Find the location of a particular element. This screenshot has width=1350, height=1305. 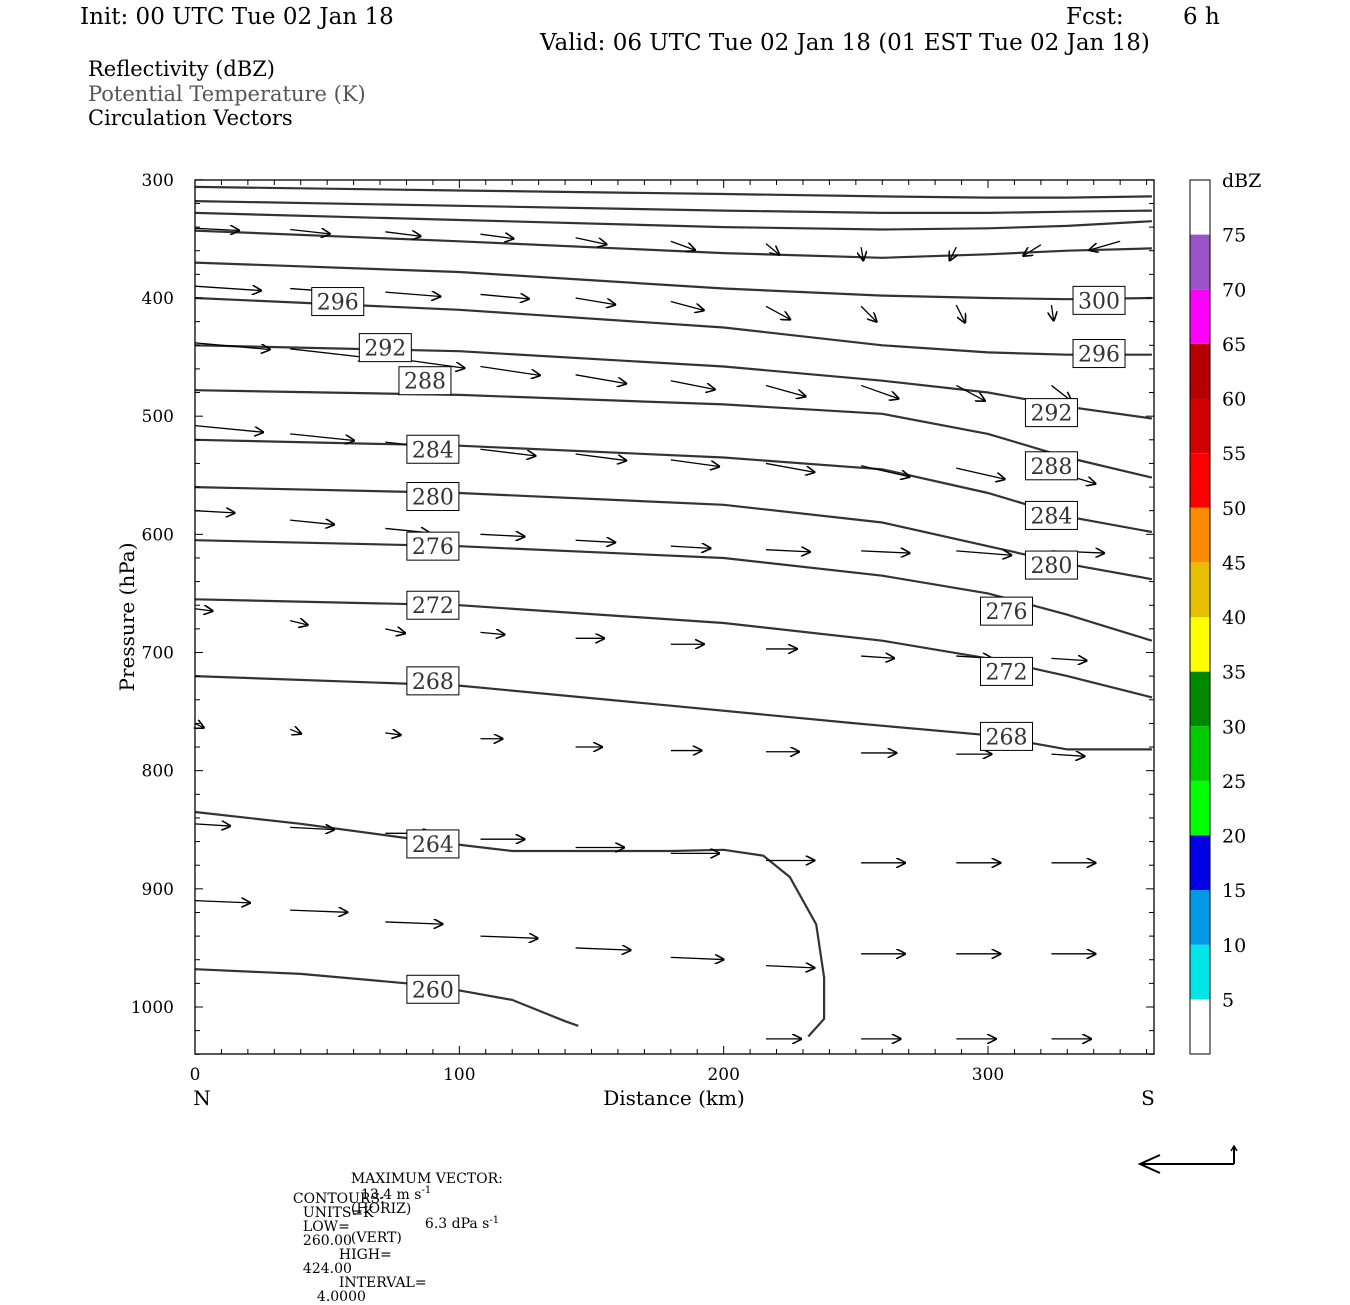

colorbar-label: 55 is located at coordinates (1234, 454).